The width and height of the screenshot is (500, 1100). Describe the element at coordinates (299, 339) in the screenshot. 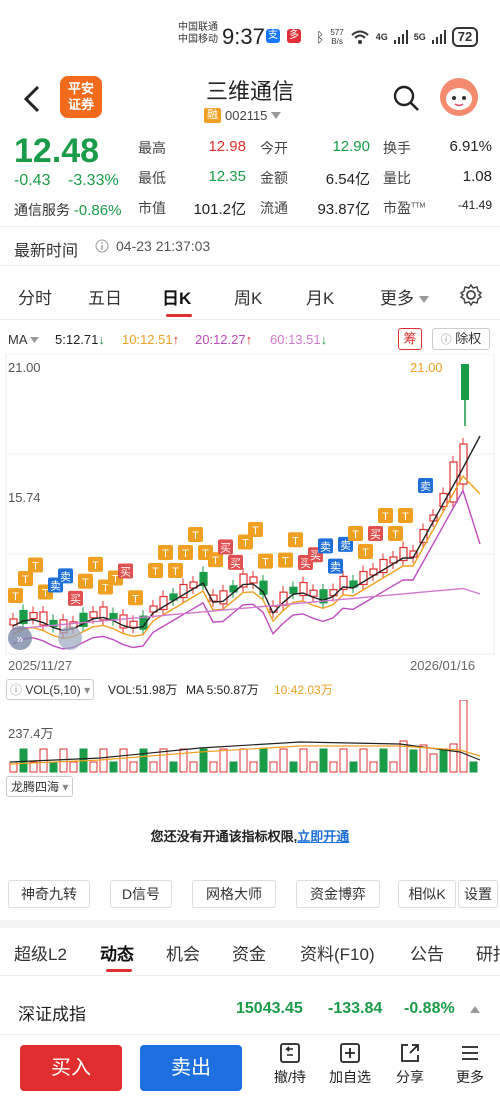

I see `ma60-value: 60:13.51↓` at that location.